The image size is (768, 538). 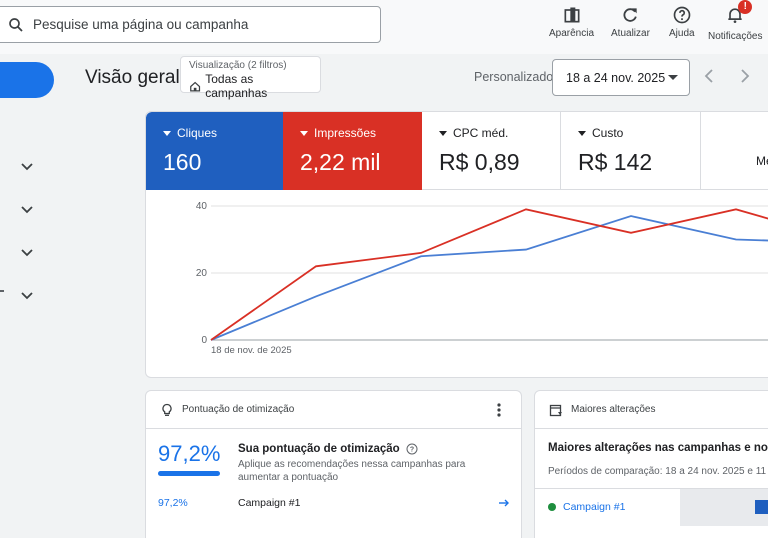 I want to click on metric-clicks-label: Cliques, so click(x=197, y=133).